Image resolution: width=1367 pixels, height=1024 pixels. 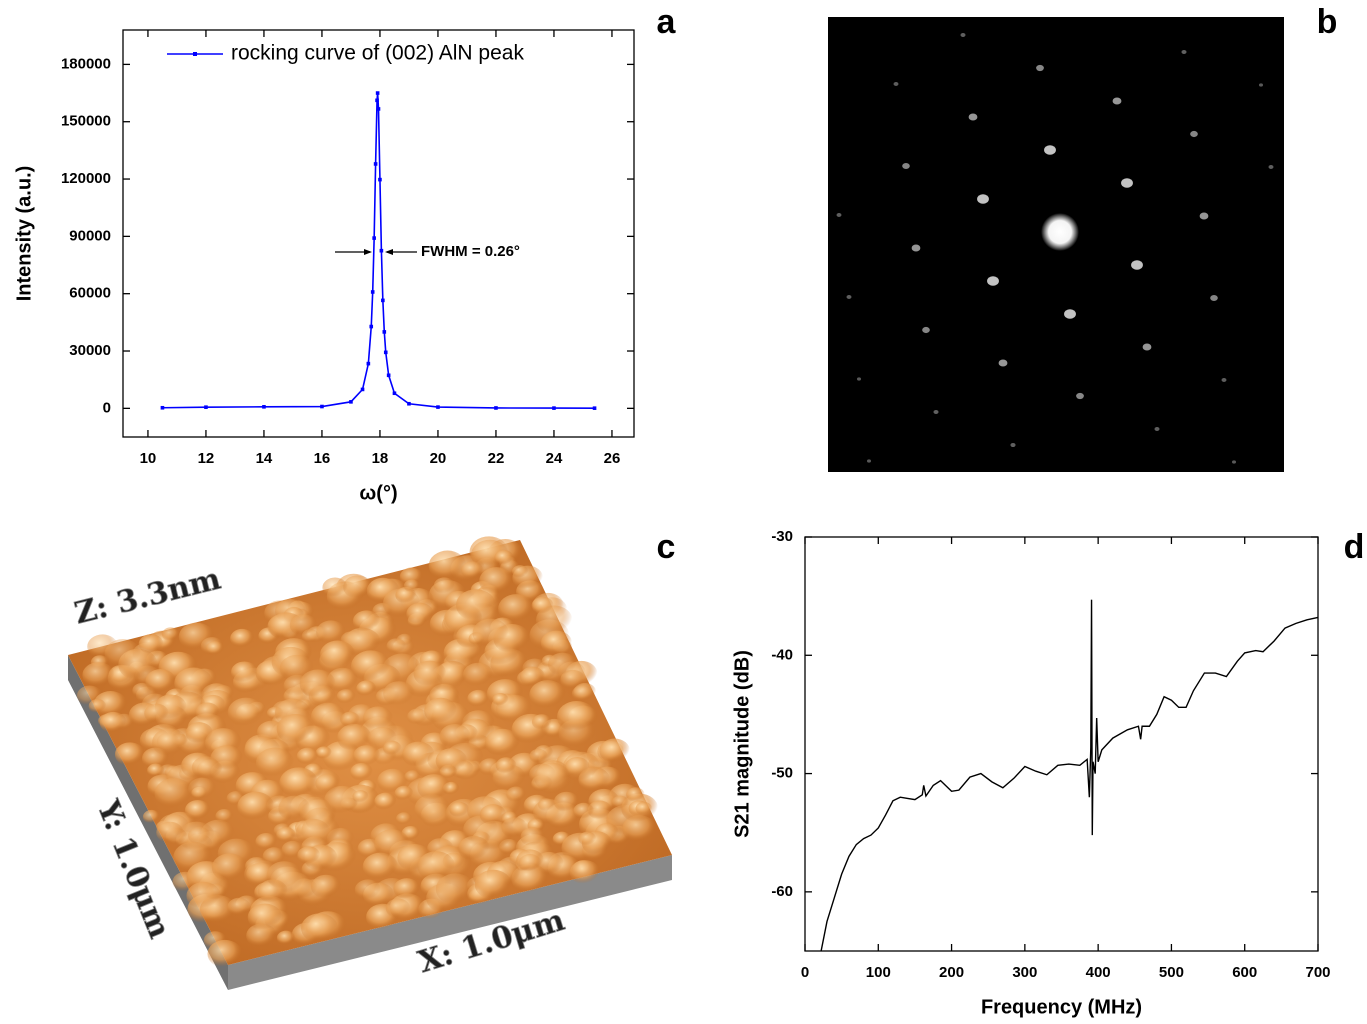 What do you see at coordinates (90, 293) in the screenshot?
I see `y-tick-label: 60000` at bounding box center [90, 293].